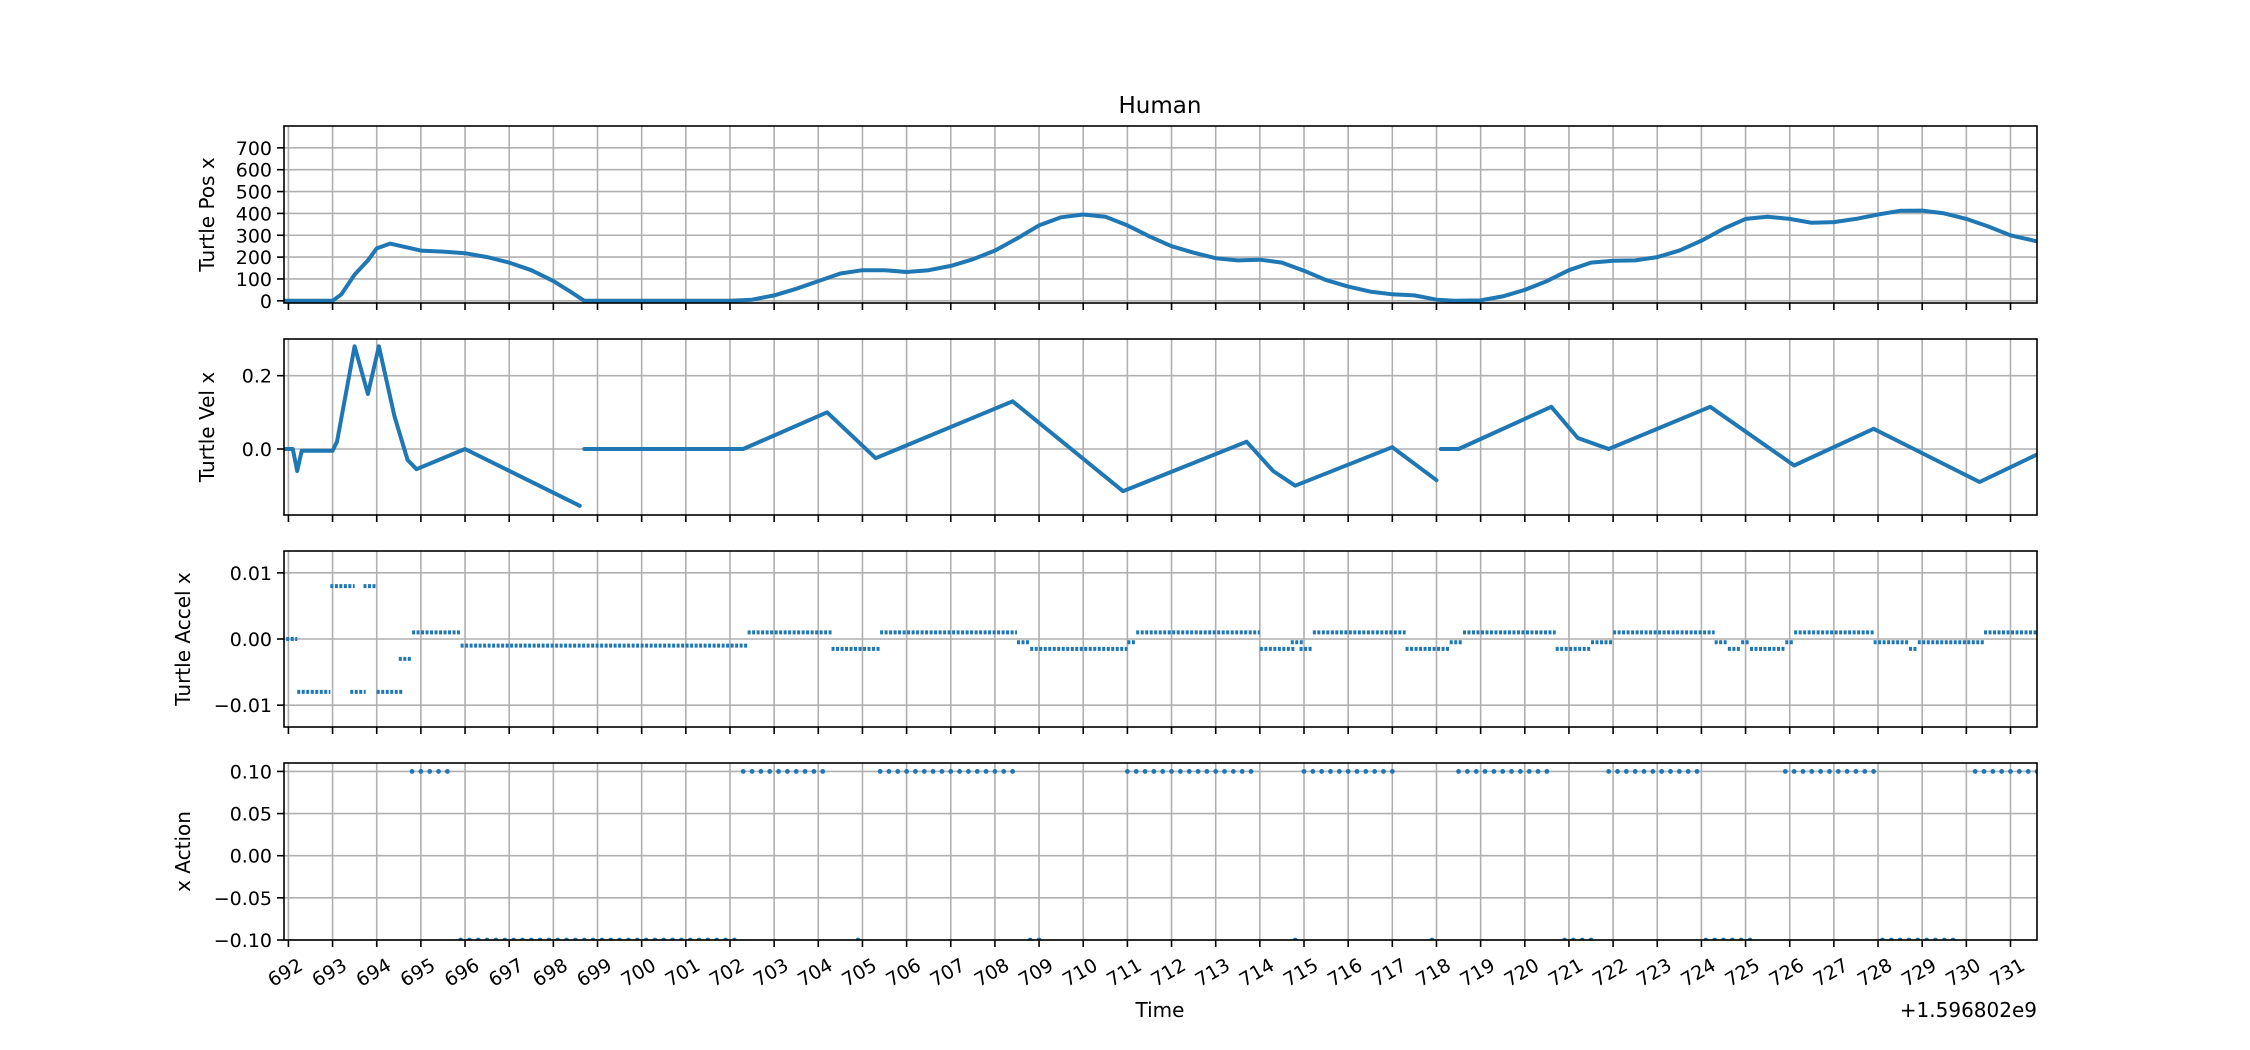  What do you see at coordinates (771, 972) in the screenshot?
I see `x-tick-label: 703` at bounding box center [771, 972].